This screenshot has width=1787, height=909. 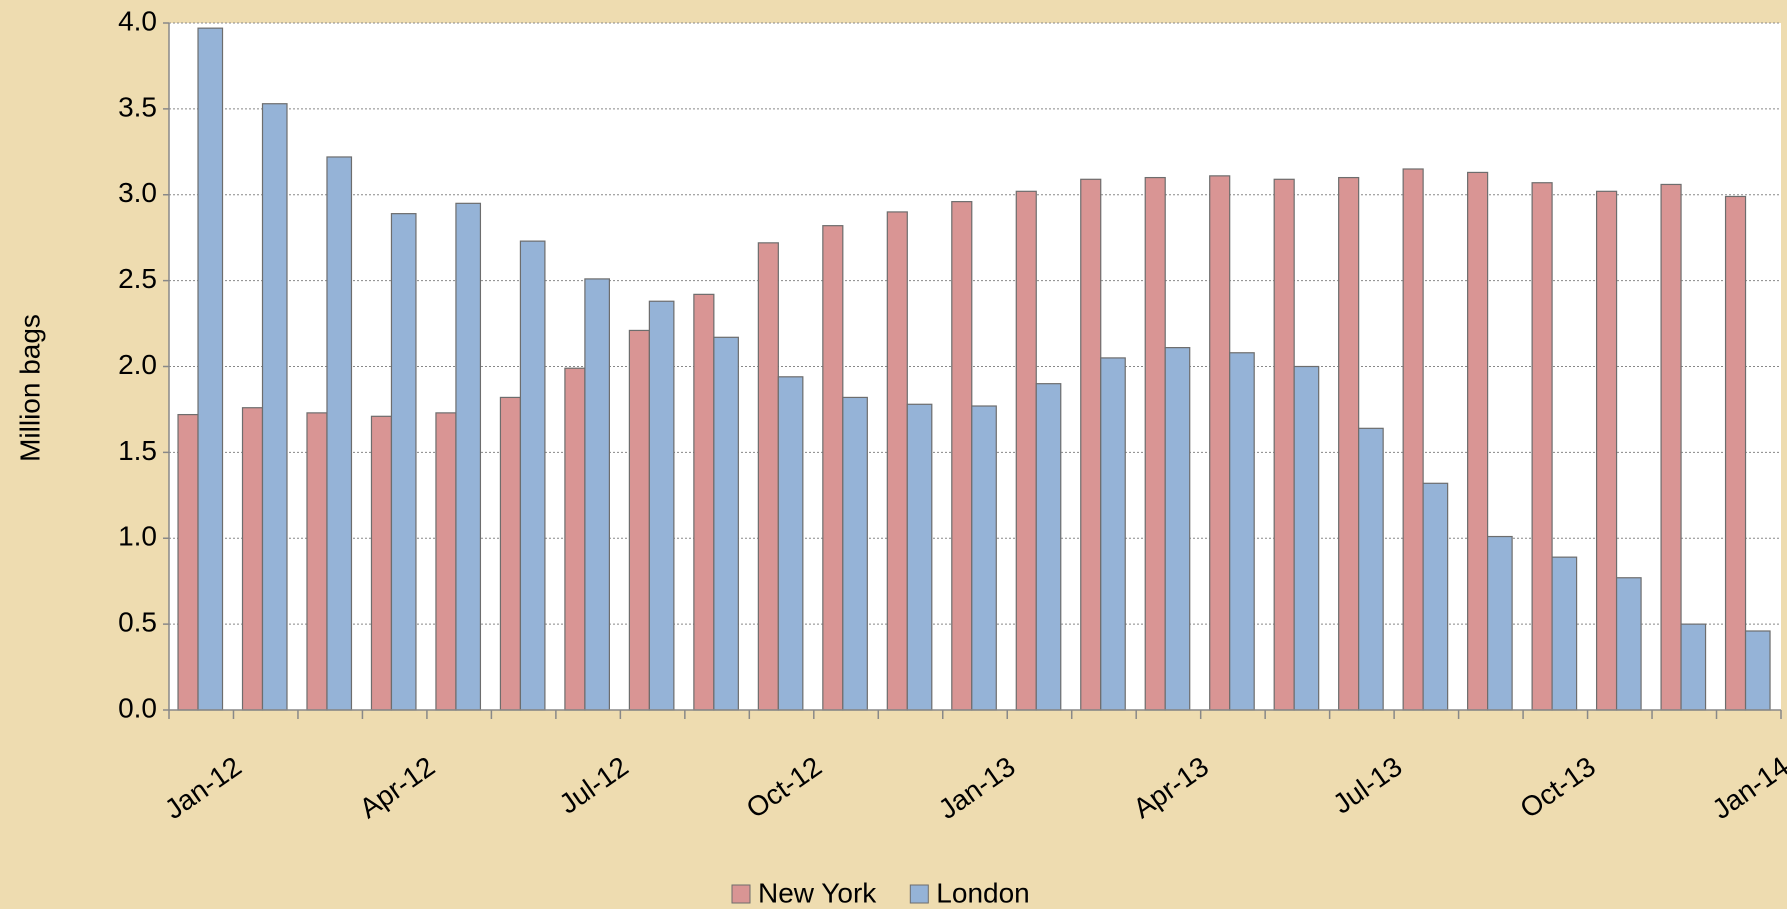 I want to click on y-axis-label: Million bags, so click(x=29, y=388).